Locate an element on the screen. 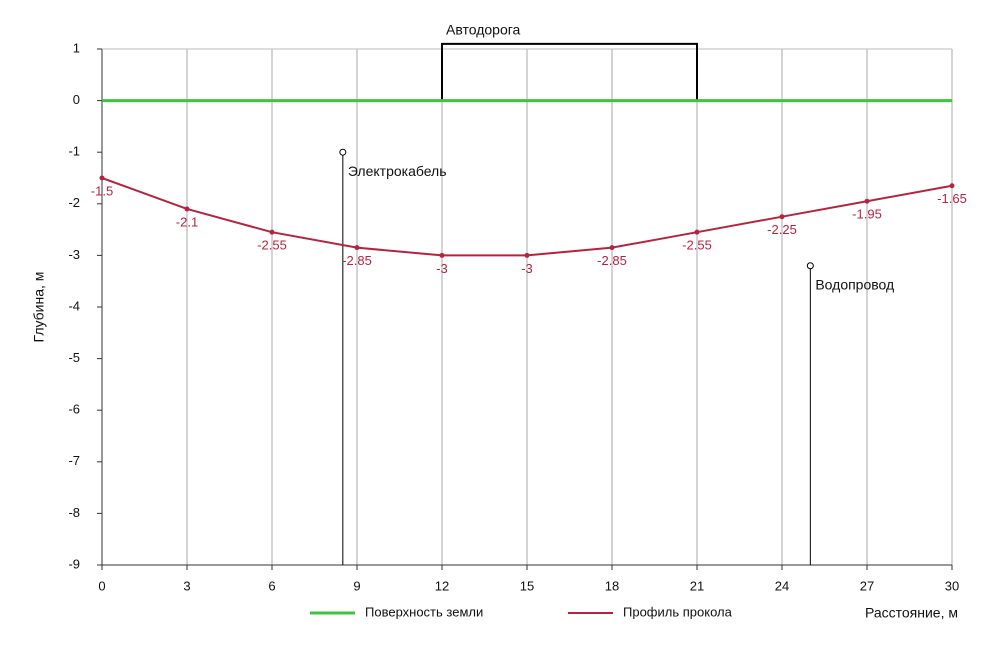 The height and width of the screenshot is (663, 1006). y-tick-label: -5 is located at coordinates (74, 357).